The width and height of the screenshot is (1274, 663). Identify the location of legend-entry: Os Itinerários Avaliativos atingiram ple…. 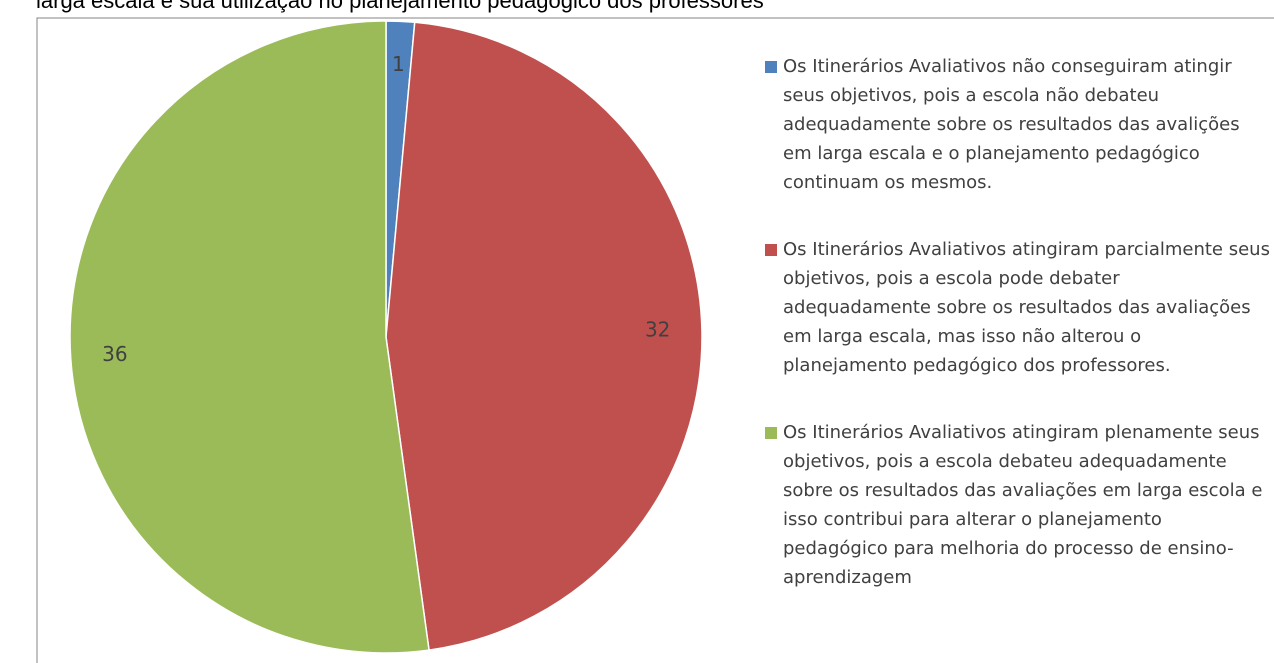
(1017, 505).